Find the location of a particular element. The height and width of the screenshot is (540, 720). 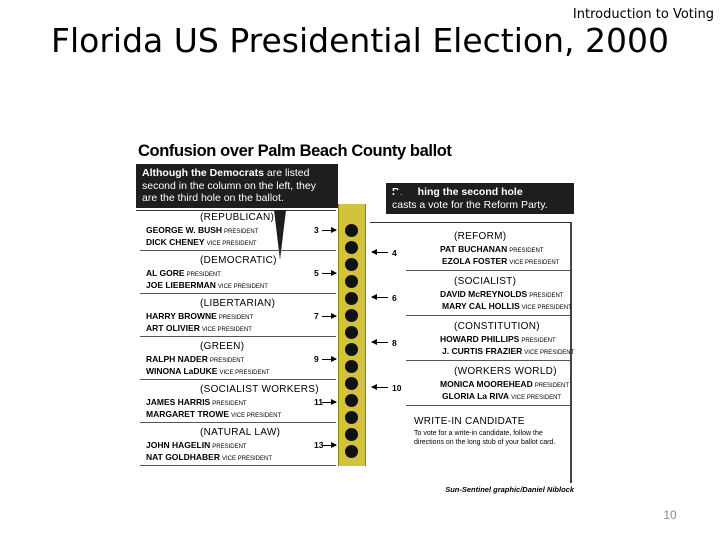

right-ballot-number: 4 is located at coordinates (394, 253).